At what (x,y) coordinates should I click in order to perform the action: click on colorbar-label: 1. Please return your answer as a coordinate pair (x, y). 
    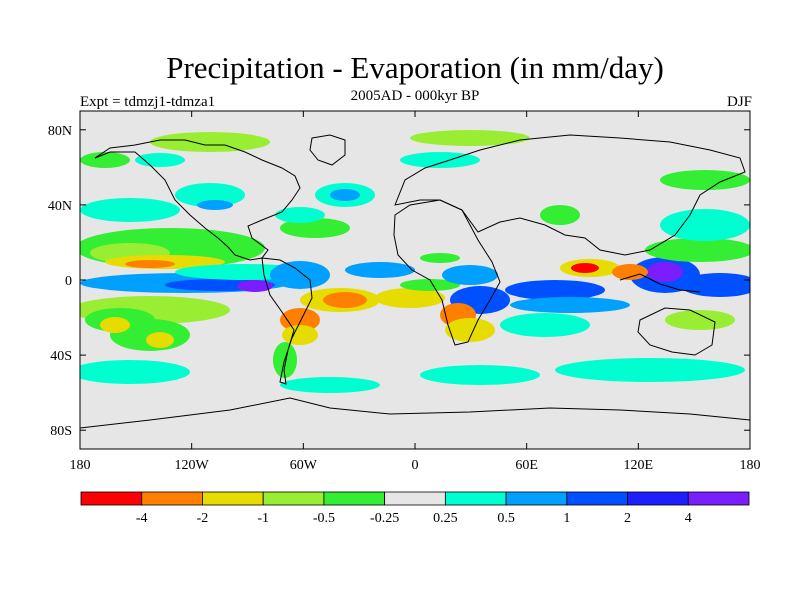
    Looking at the image, I should click on (566, 518).